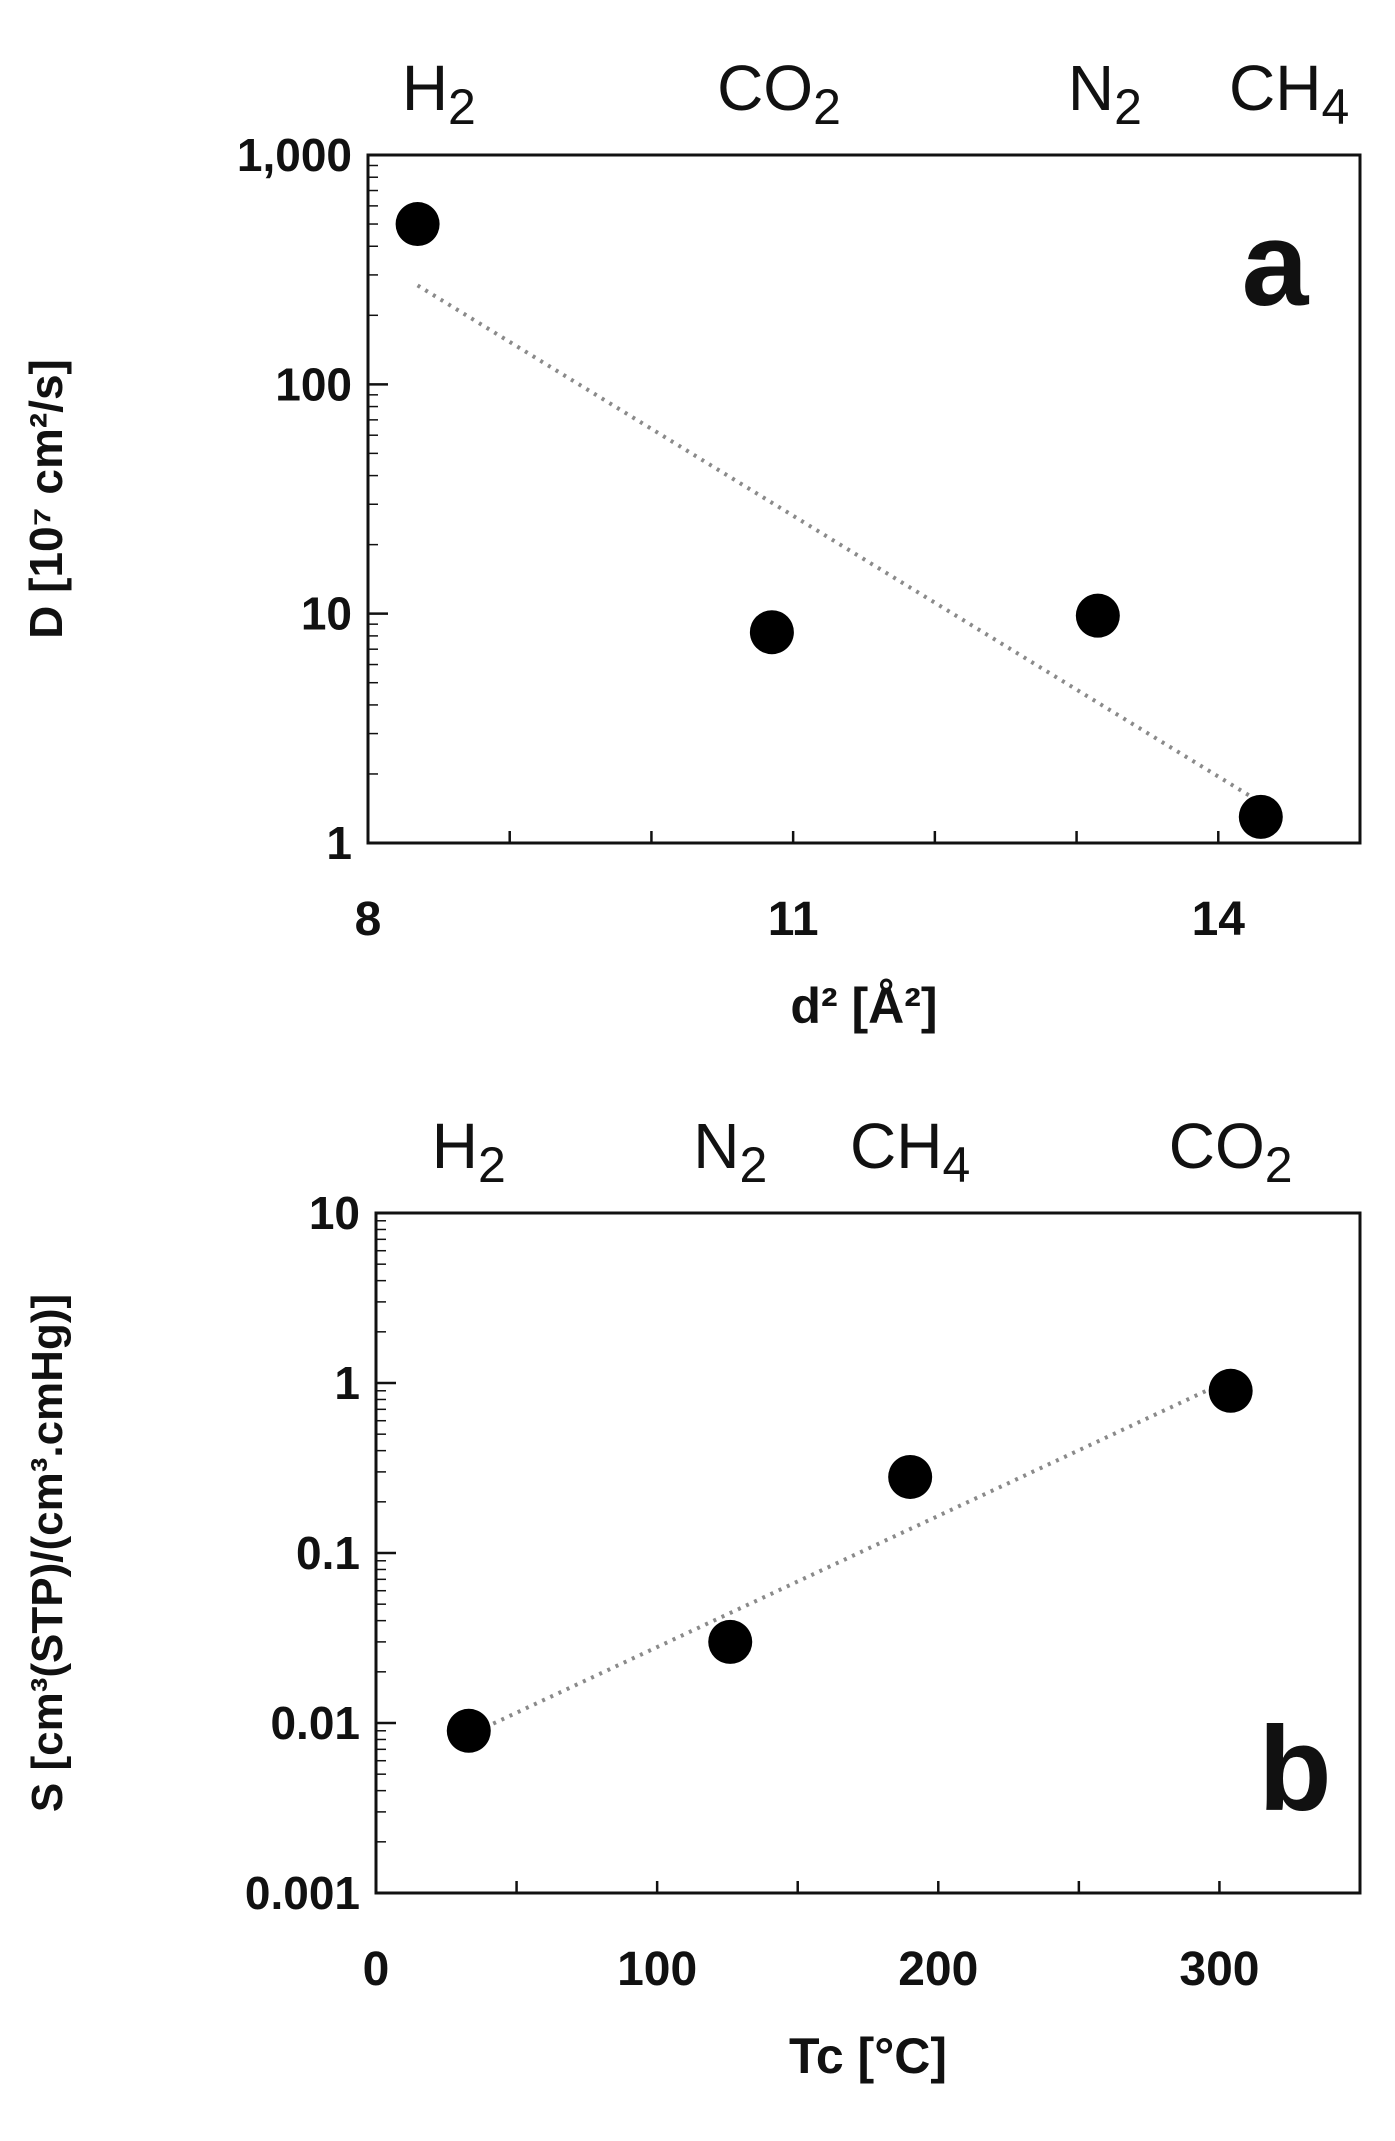 The width and height of the screenshot is (1395, 2141). What do you see at coordinates (302, 1893) in the screenshot?
I see `y-tick-label: 0.001` at bounding box center [302, 1893].